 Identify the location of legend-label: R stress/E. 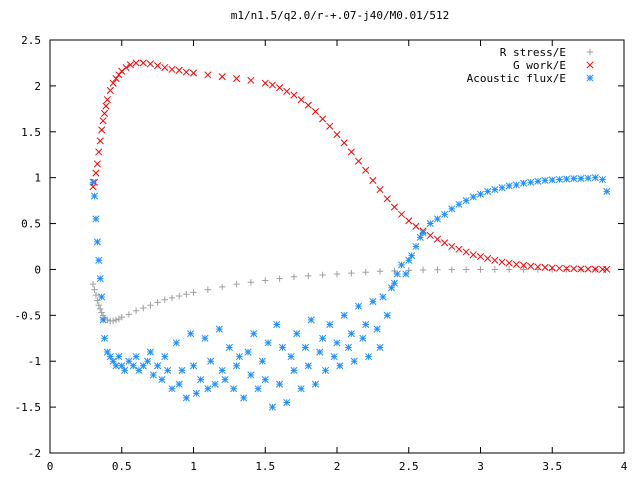
(533, 52).